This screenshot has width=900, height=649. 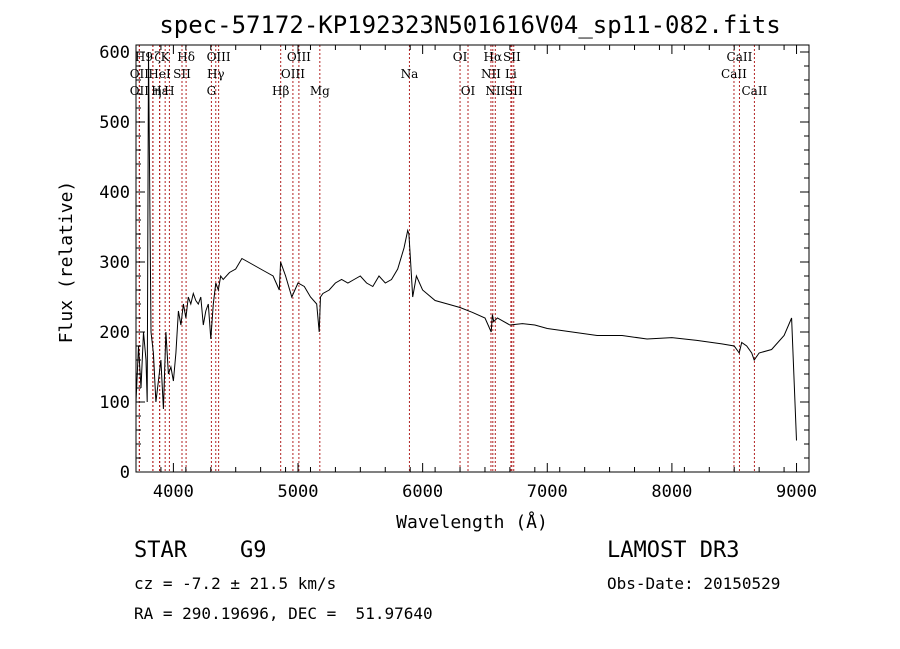 I want to click on redshift-text: cz = -7.2 ± 21.5 km/s, so click(x=235, y=583).